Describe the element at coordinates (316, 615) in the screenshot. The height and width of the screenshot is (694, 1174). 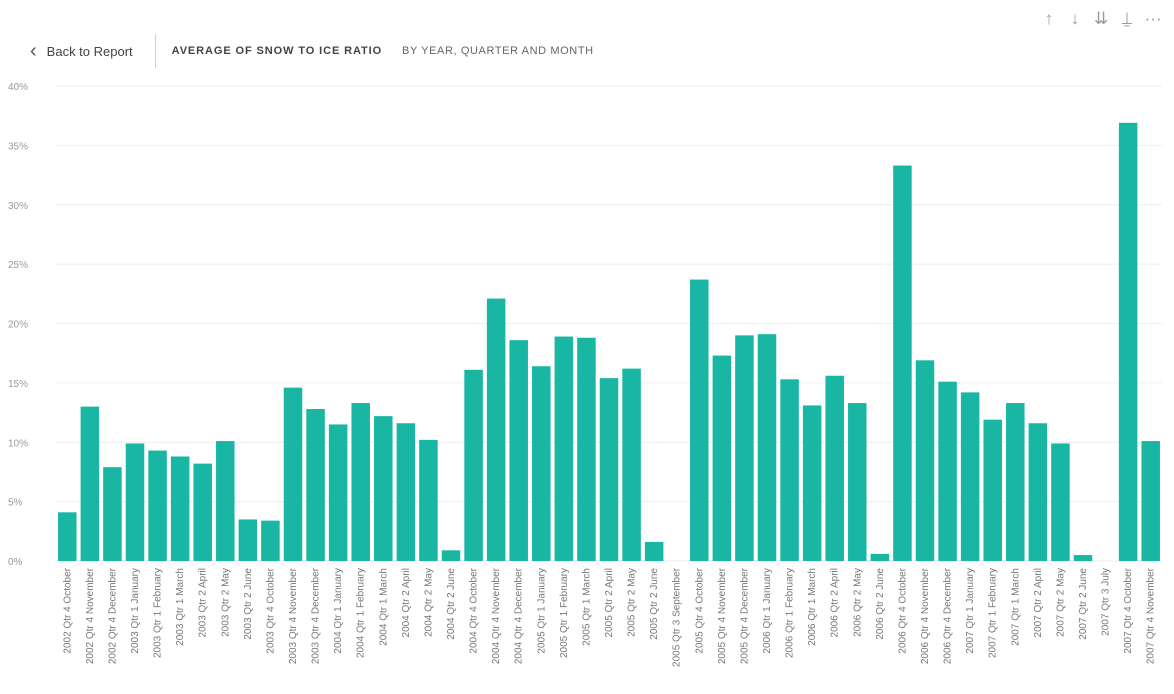
I see `x-tick-label: 2003 Qtr 4 December` at that location.